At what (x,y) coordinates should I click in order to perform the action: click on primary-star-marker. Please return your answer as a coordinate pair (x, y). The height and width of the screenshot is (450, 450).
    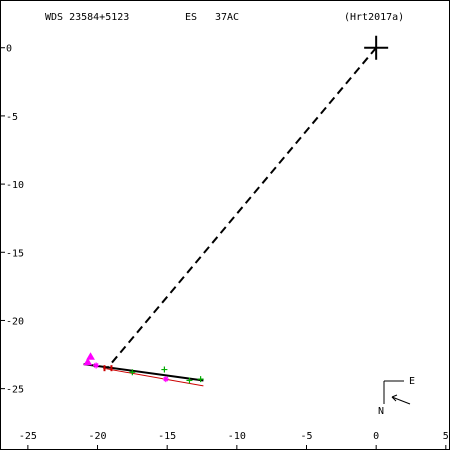
    Looking at the image, I should click on (376, 47).